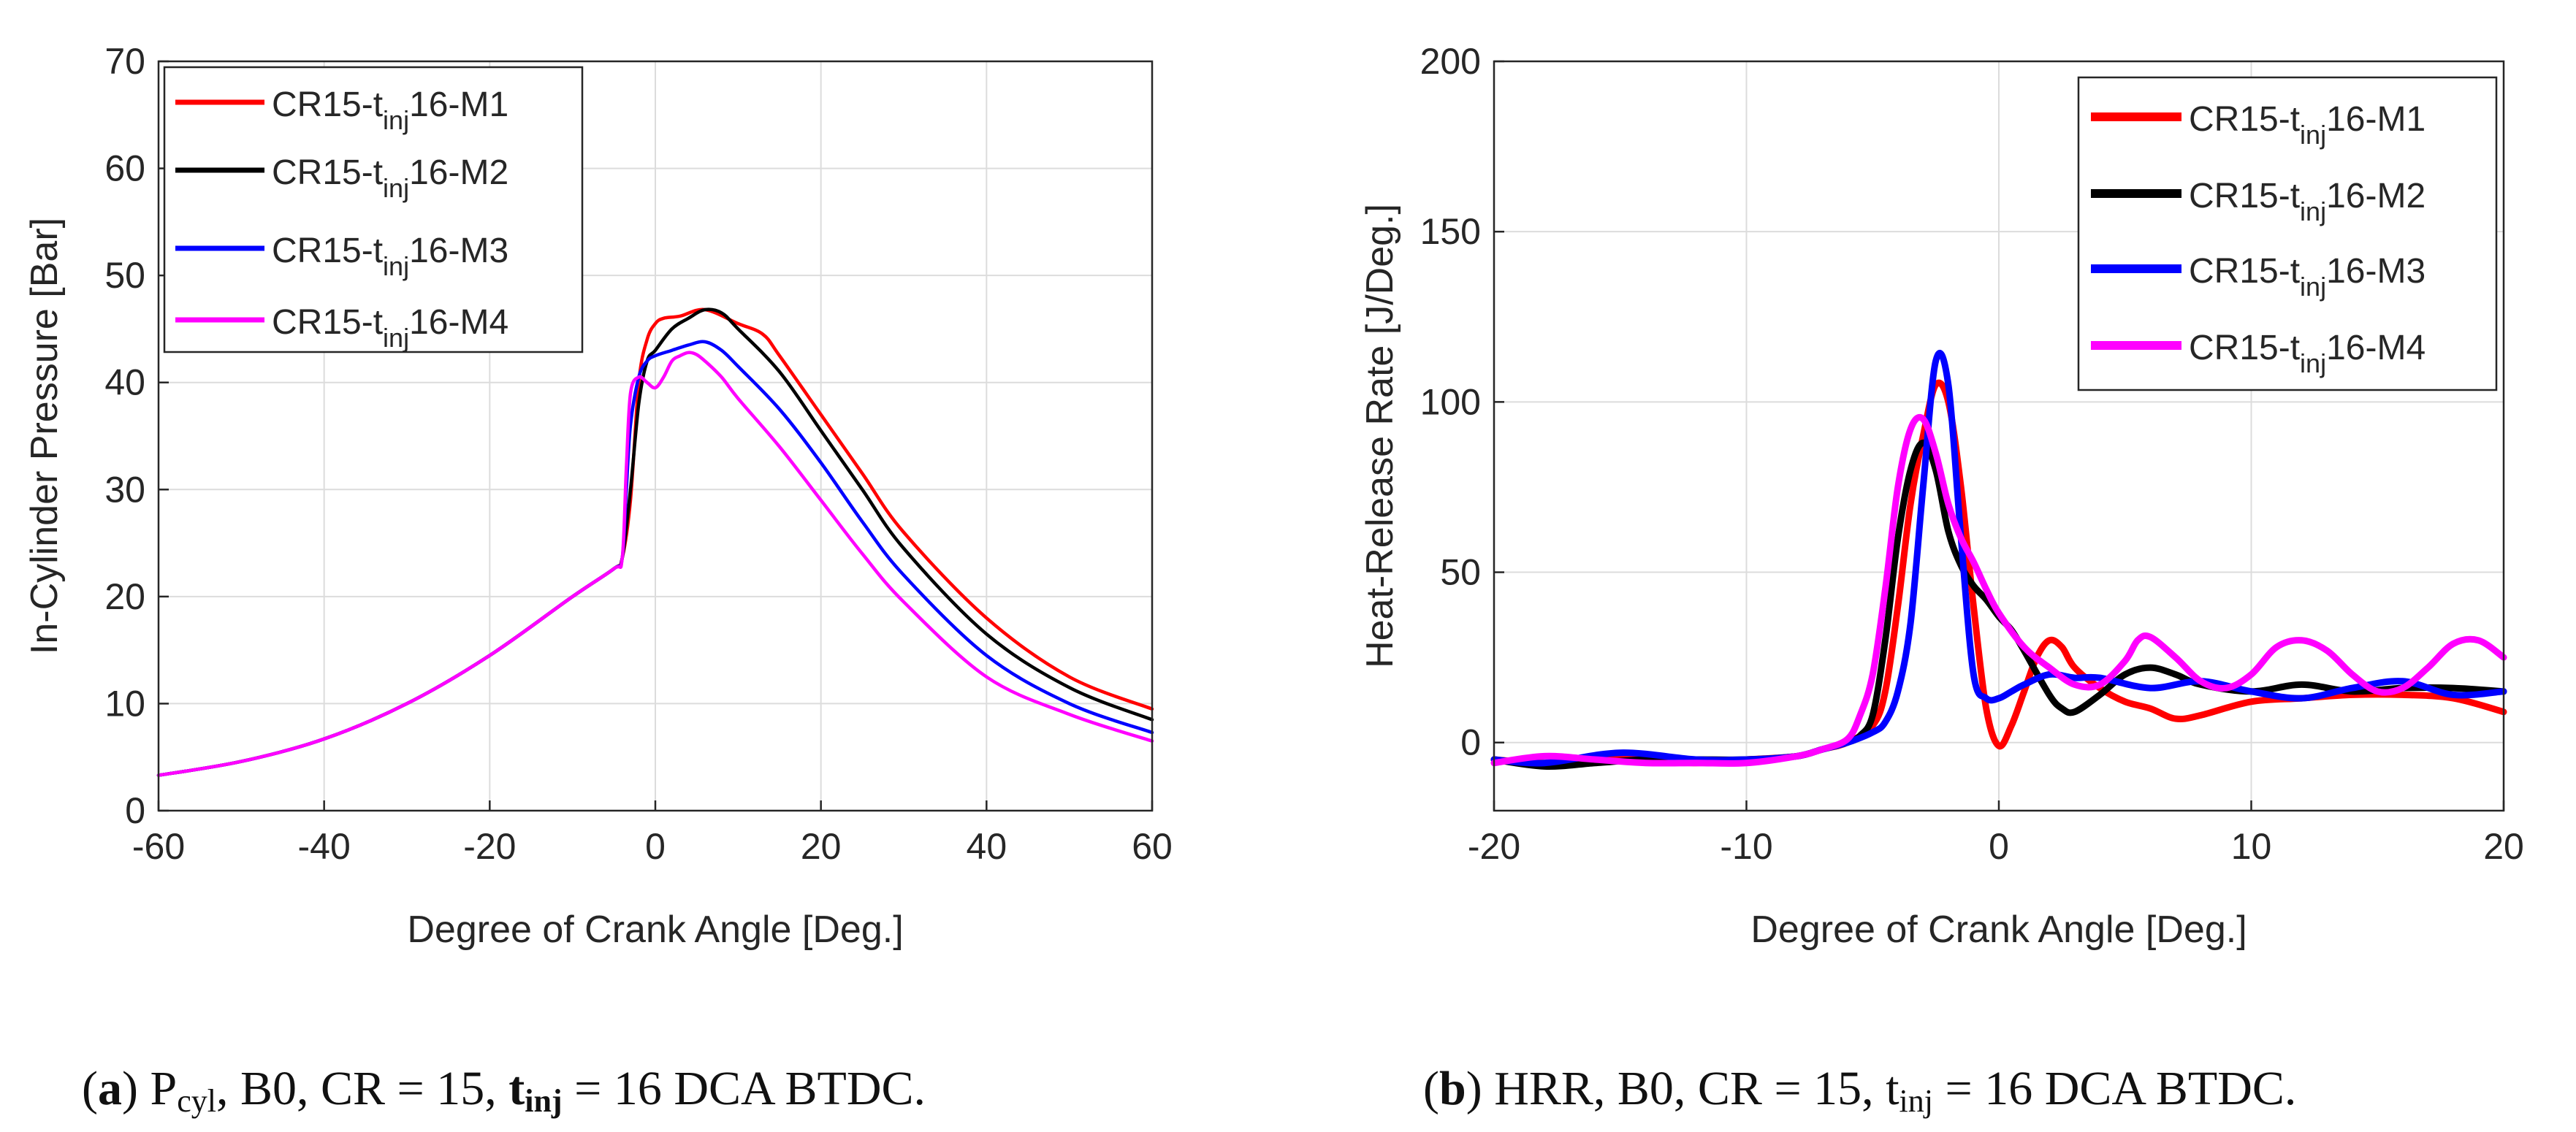  Describe the element at coordinates (987, 846) in the screenshot. I see `x-tick-label-a: 40` at that location.